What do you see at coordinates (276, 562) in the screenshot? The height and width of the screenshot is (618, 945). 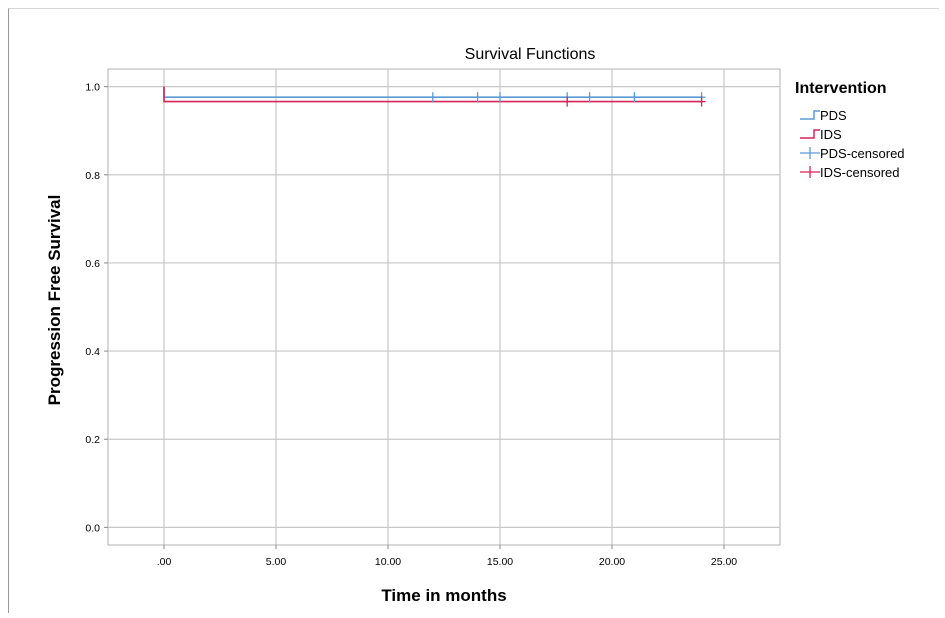 I see `x-tick-label: 5.00` at bounding box center [276, 562].